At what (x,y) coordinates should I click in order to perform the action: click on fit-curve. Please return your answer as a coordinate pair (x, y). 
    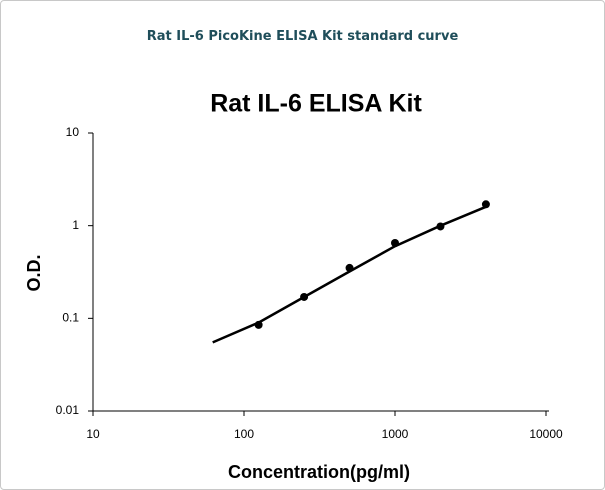
    Looking at the image, I should click on (349, 274).